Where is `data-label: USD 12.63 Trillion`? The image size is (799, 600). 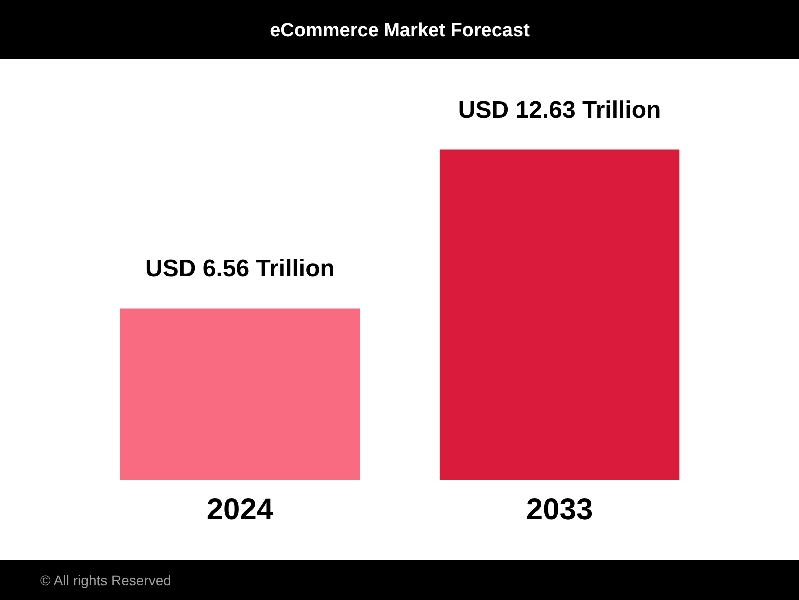
data-label: USD 12.63 Trillion is located at coordinates (560, 110).